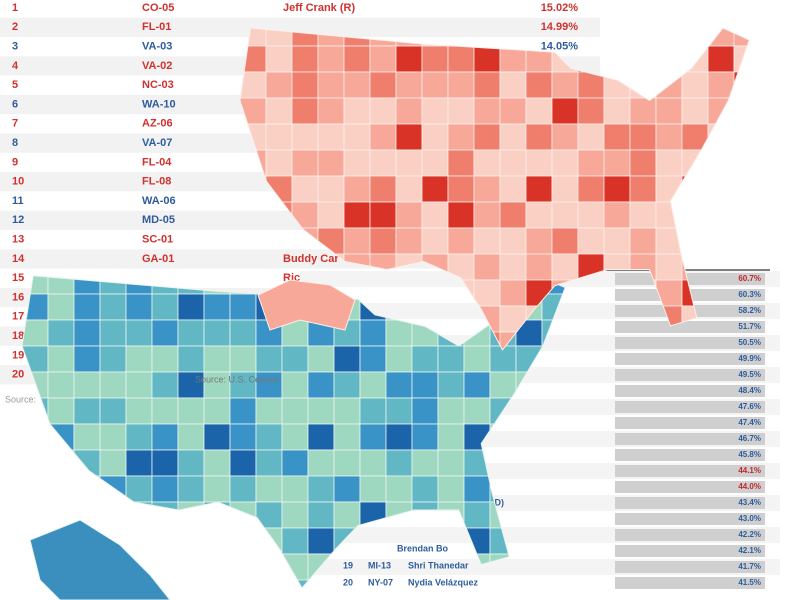 The height and width of the screenshot is (600, 800). What do you see at coordinates (423, 548) in the screenshot?
I see `name: Brendan Bo` at bounding box center [423, 548].